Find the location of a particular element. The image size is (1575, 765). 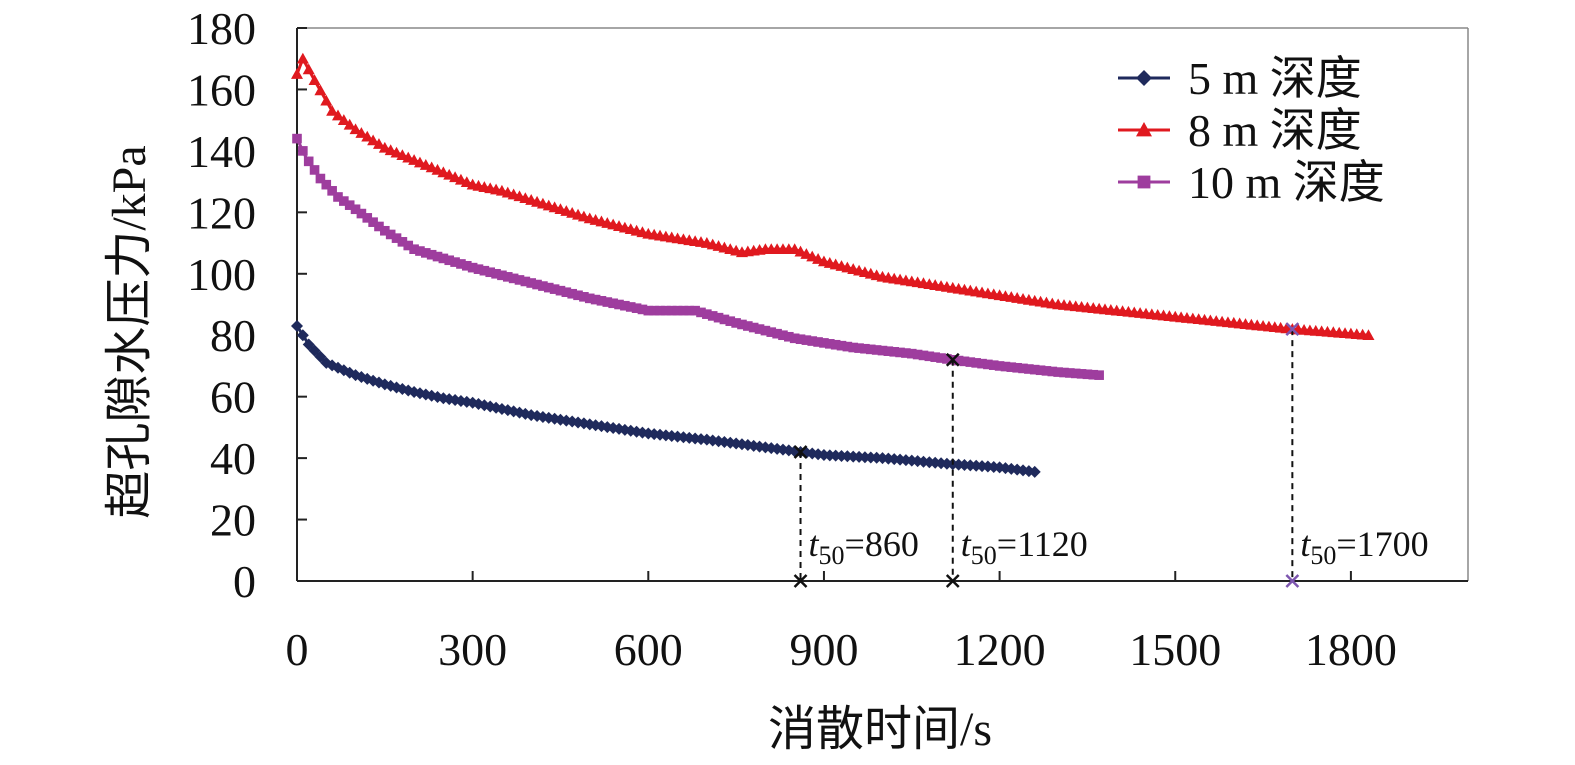

x-tick-label: 900 is located at coordinates (823, 649).